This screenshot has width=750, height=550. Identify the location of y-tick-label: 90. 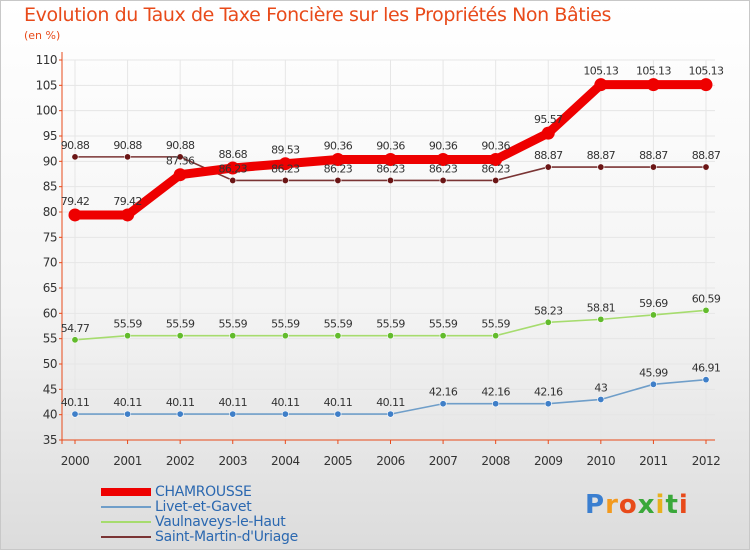
(50, 161).